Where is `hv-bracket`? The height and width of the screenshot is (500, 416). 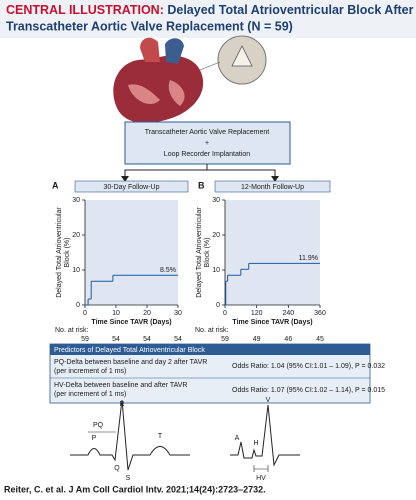 hv-bracket is located at coordinates (261, 468).